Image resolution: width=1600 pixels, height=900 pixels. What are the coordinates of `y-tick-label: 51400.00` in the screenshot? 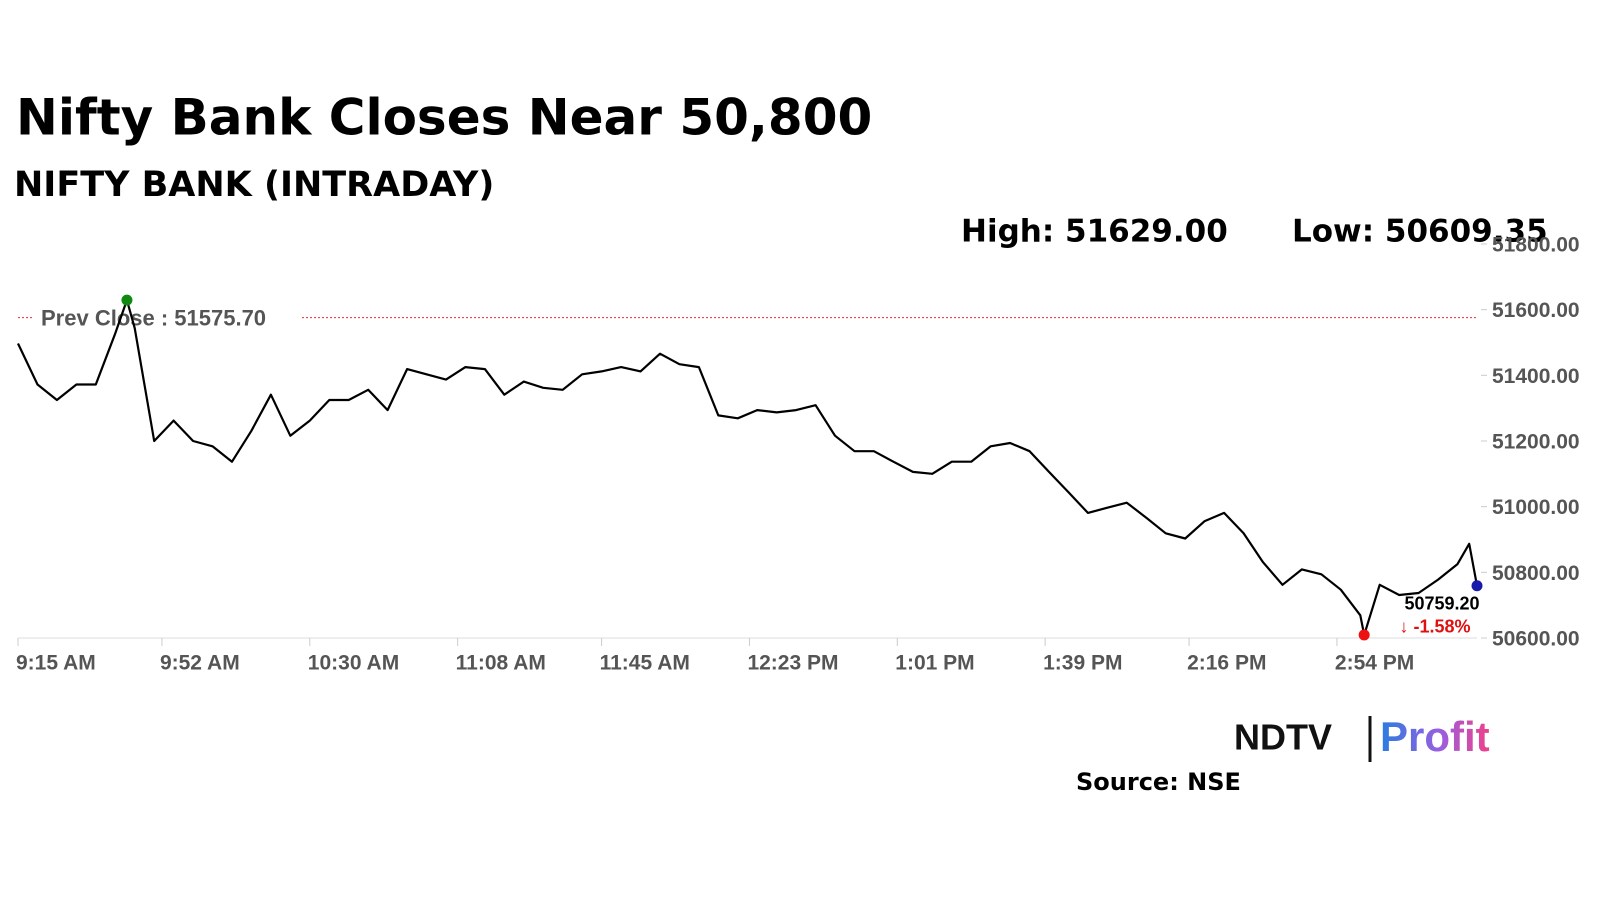 It's located at (1536, 376).